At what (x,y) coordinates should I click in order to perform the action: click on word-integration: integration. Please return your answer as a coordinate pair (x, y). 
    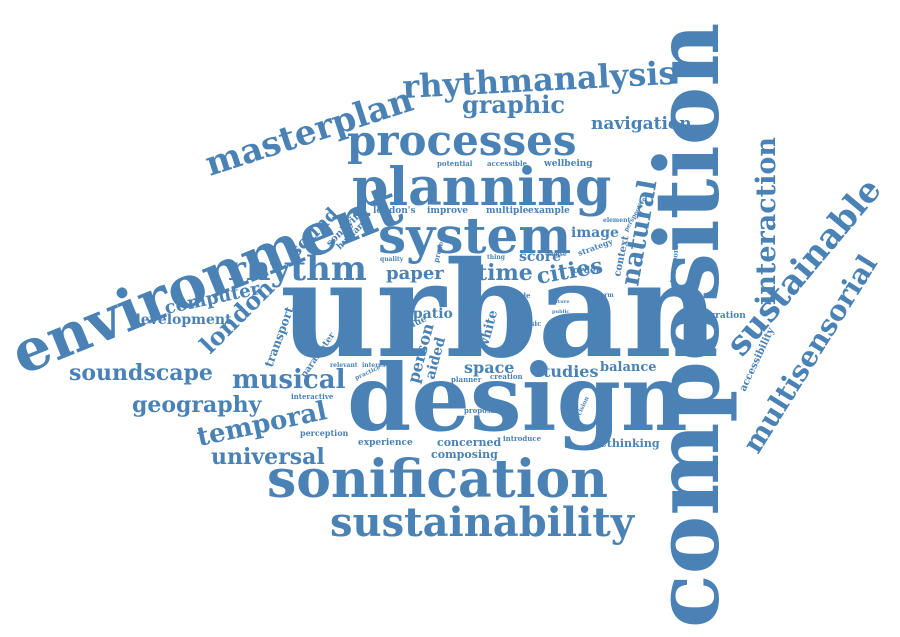
    Looking at the image, I should click on (717, 316).